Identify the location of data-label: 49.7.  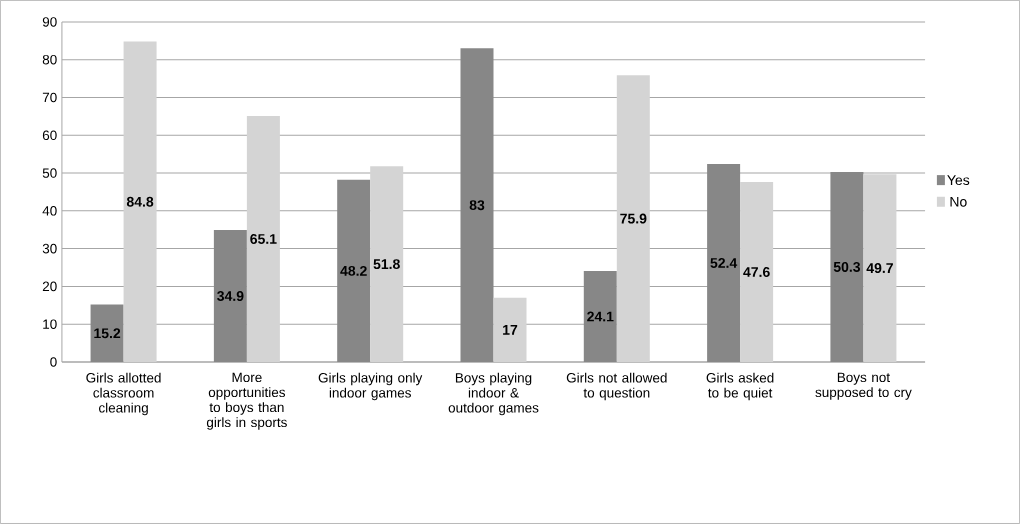
(879, 268).